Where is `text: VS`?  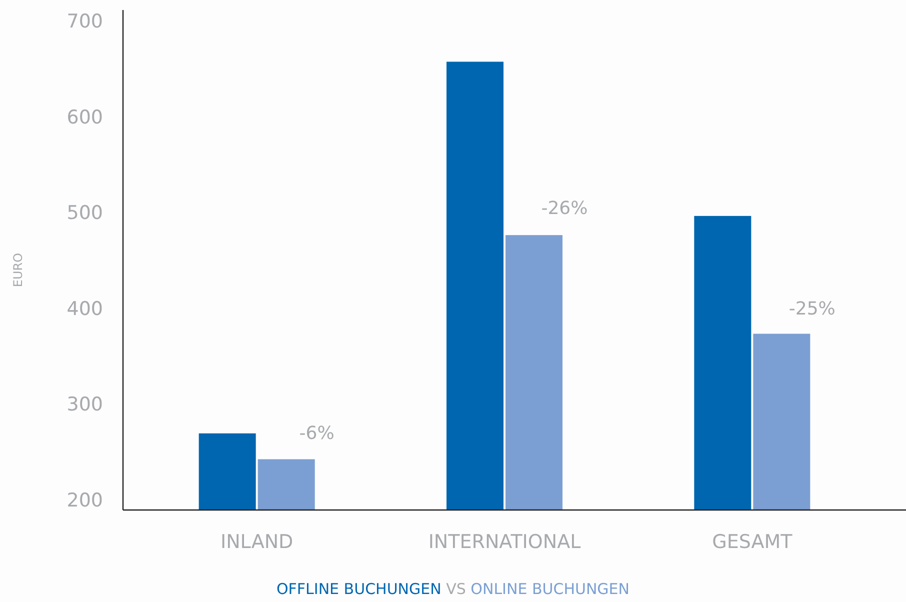
text: VS is located at coordinates (456, 589).